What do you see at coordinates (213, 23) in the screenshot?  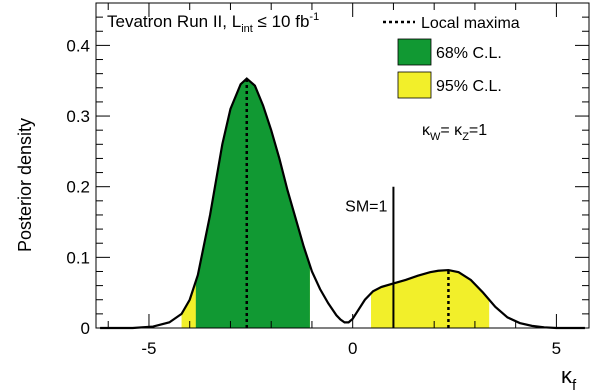 I see `tevatron-annotation: Tevatron Run II, Lint ≤ 10 fb-1` at bounding box center [213, 23].